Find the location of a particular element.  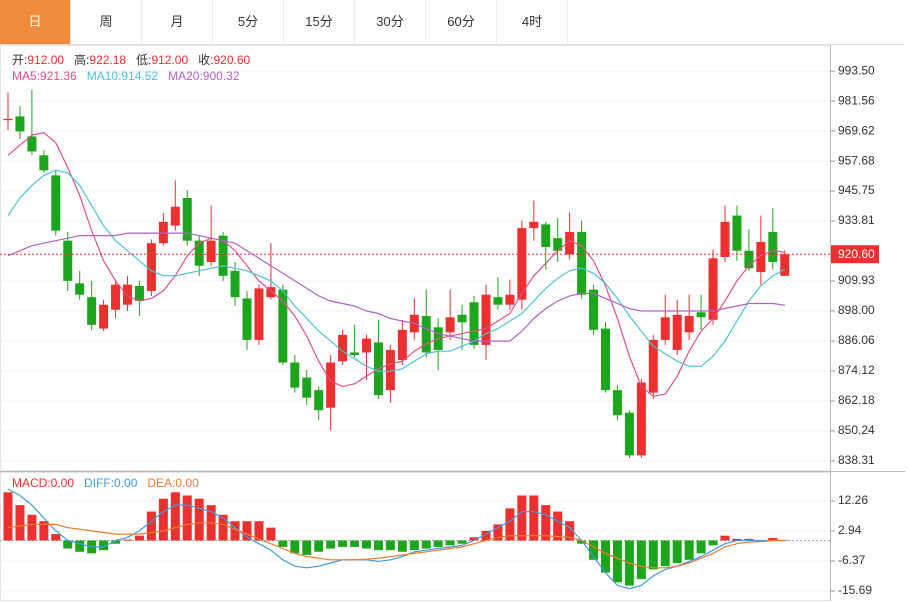

legend-name: MA10: is located at coordinates (104, 76).